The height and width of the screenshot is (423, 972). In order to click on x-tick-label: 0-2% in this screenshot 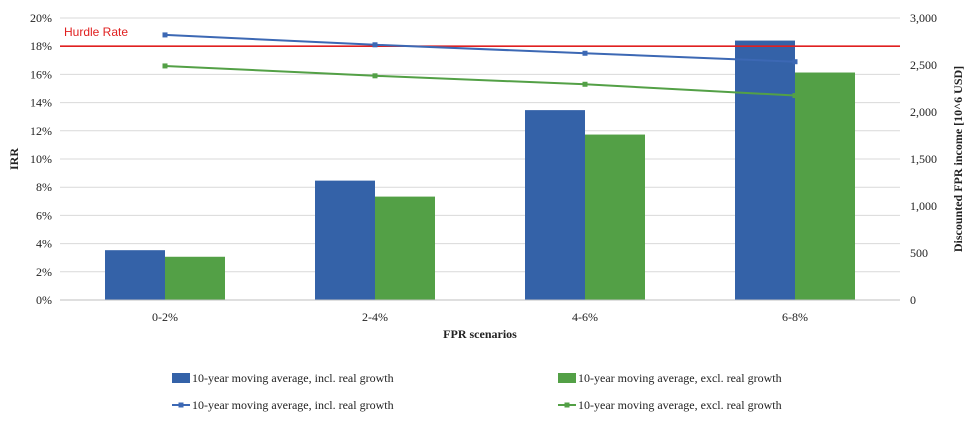, I will do `click(165, 317)`.